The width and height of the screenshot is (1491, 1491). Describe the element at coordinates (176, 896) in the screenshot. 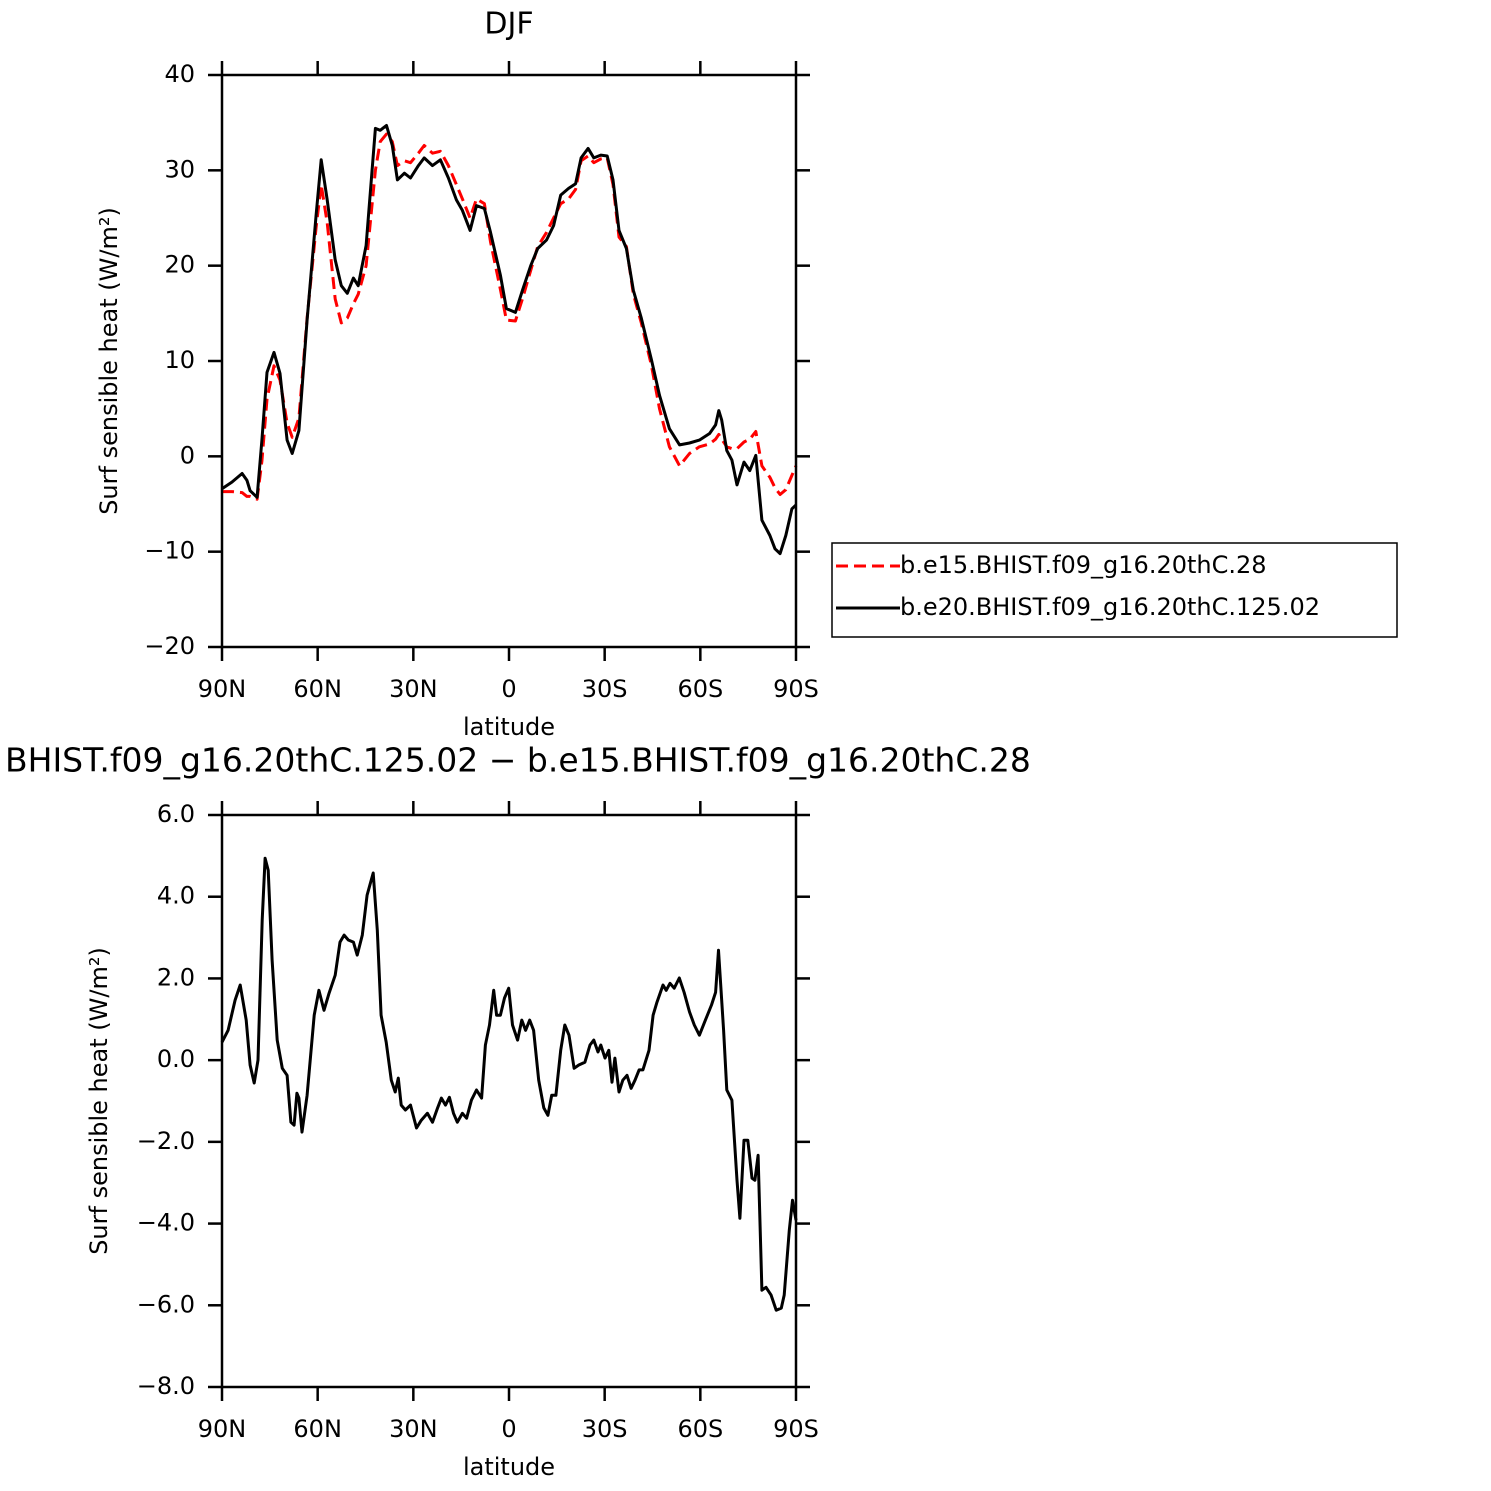

I see `y-tick-label: 4.0` at that location.